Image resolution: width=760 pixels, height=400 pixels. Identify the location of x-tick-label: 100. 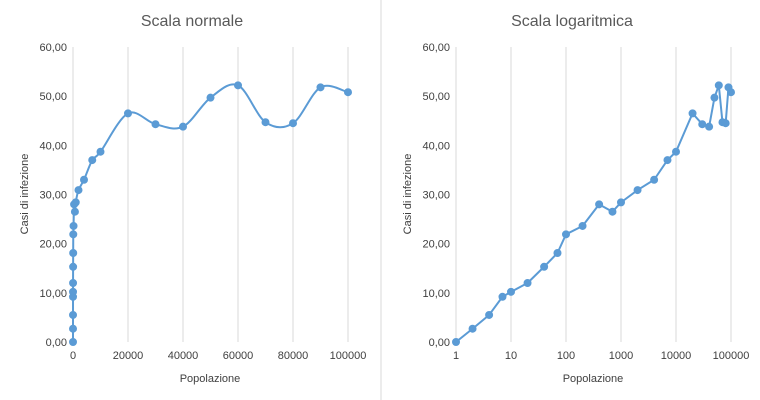
(566, 356).